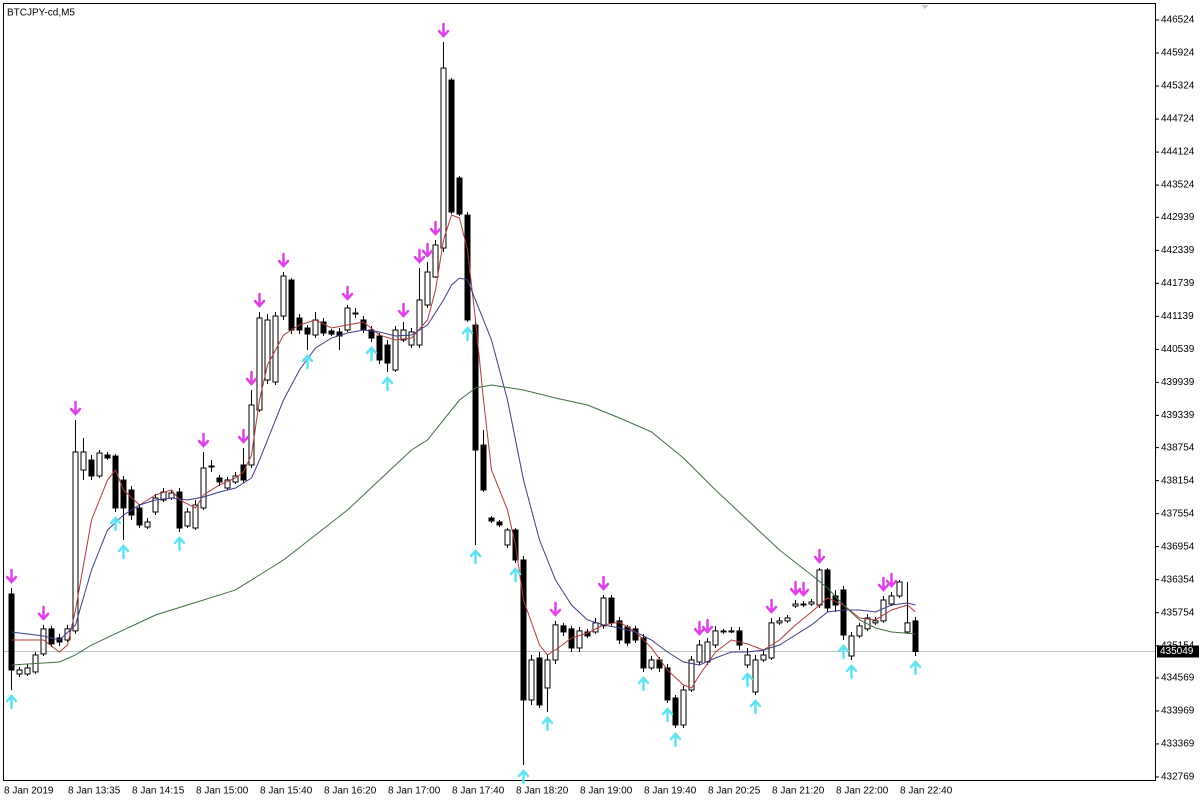  Describe the element at coordinates (350, 791) in the screenshot. I see `x-tick-label: 8 Jan 16:20` at that location.